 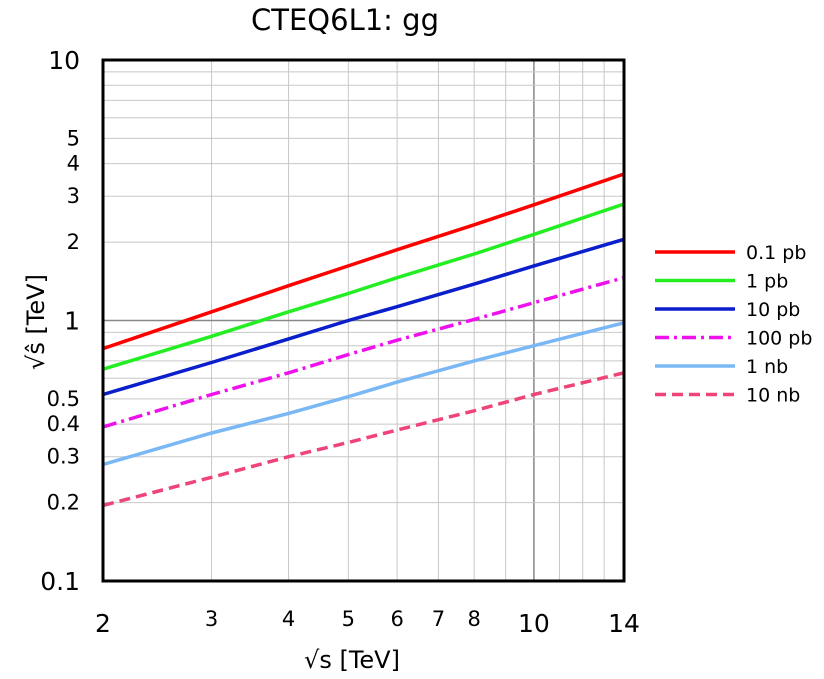 I want to click on y-tick-label: 1, so click(x=72, y=321).